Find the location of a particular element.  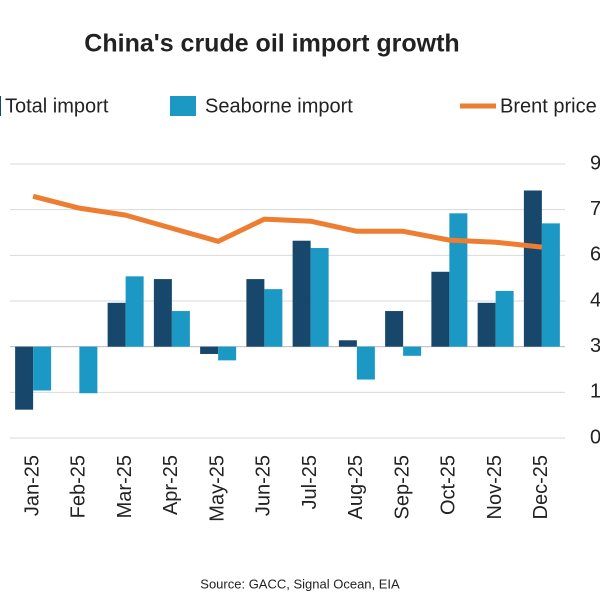

y2-tick-label: 30 is located at coordinates (595, 346).